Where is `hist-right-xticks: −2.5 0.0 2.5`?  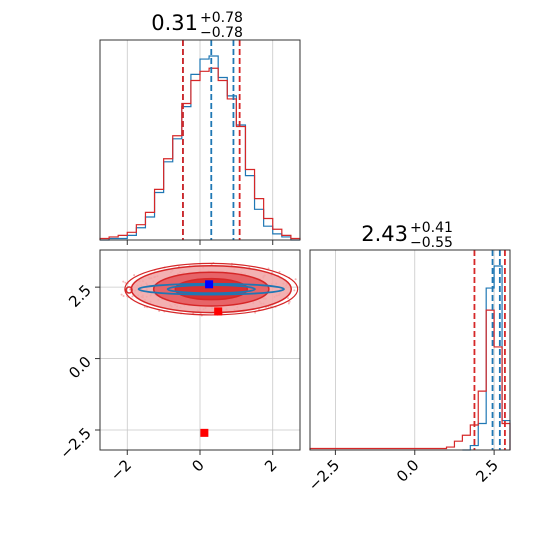 hist-right-xticks: −2.5 0.0 2.5 is located at coordinates (403, 472).